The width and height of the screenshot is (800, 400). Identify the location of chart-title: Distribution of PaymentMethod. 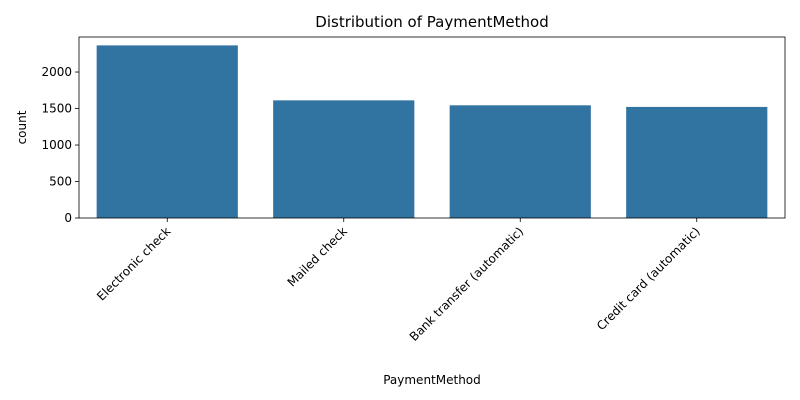
(431, 22).